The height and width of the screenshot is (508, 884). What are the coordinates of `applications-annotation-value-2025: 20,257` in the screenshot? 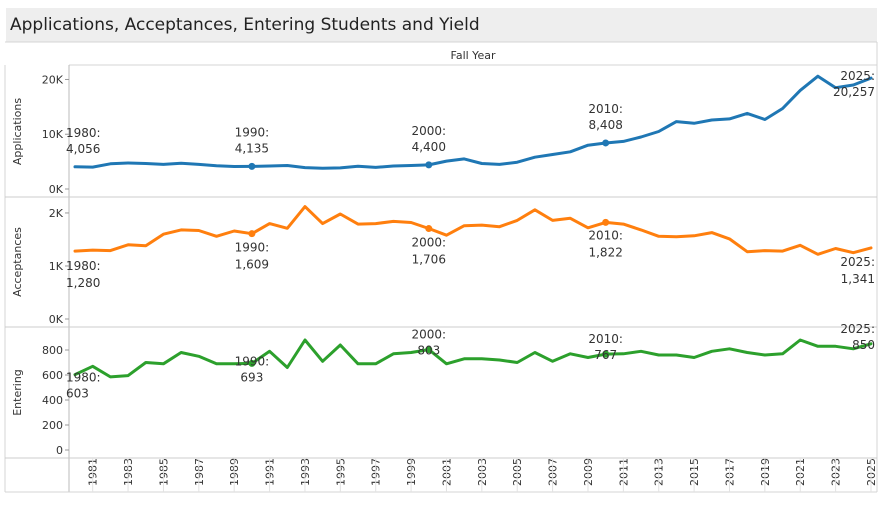 It's located at (854, 92).